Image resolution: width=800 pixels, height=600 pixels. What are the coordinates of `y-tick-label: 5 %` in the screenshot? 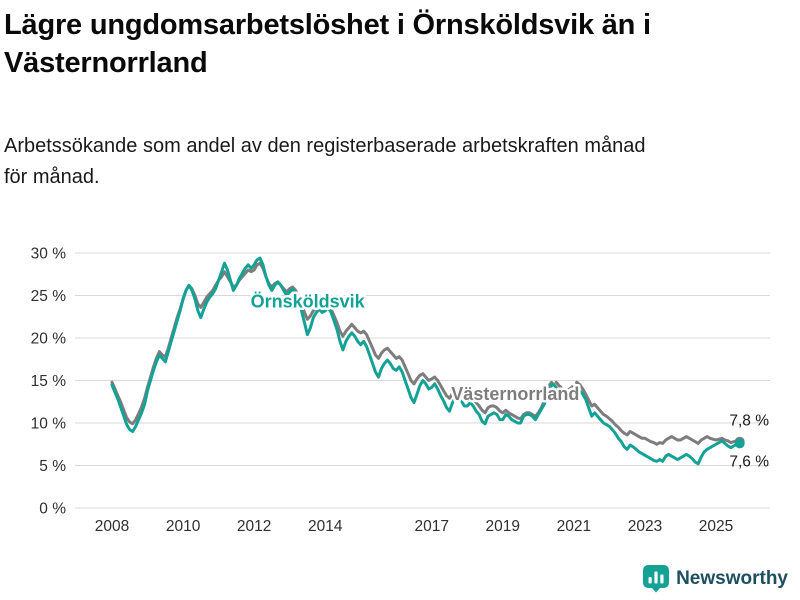 It's located at (52, 466).